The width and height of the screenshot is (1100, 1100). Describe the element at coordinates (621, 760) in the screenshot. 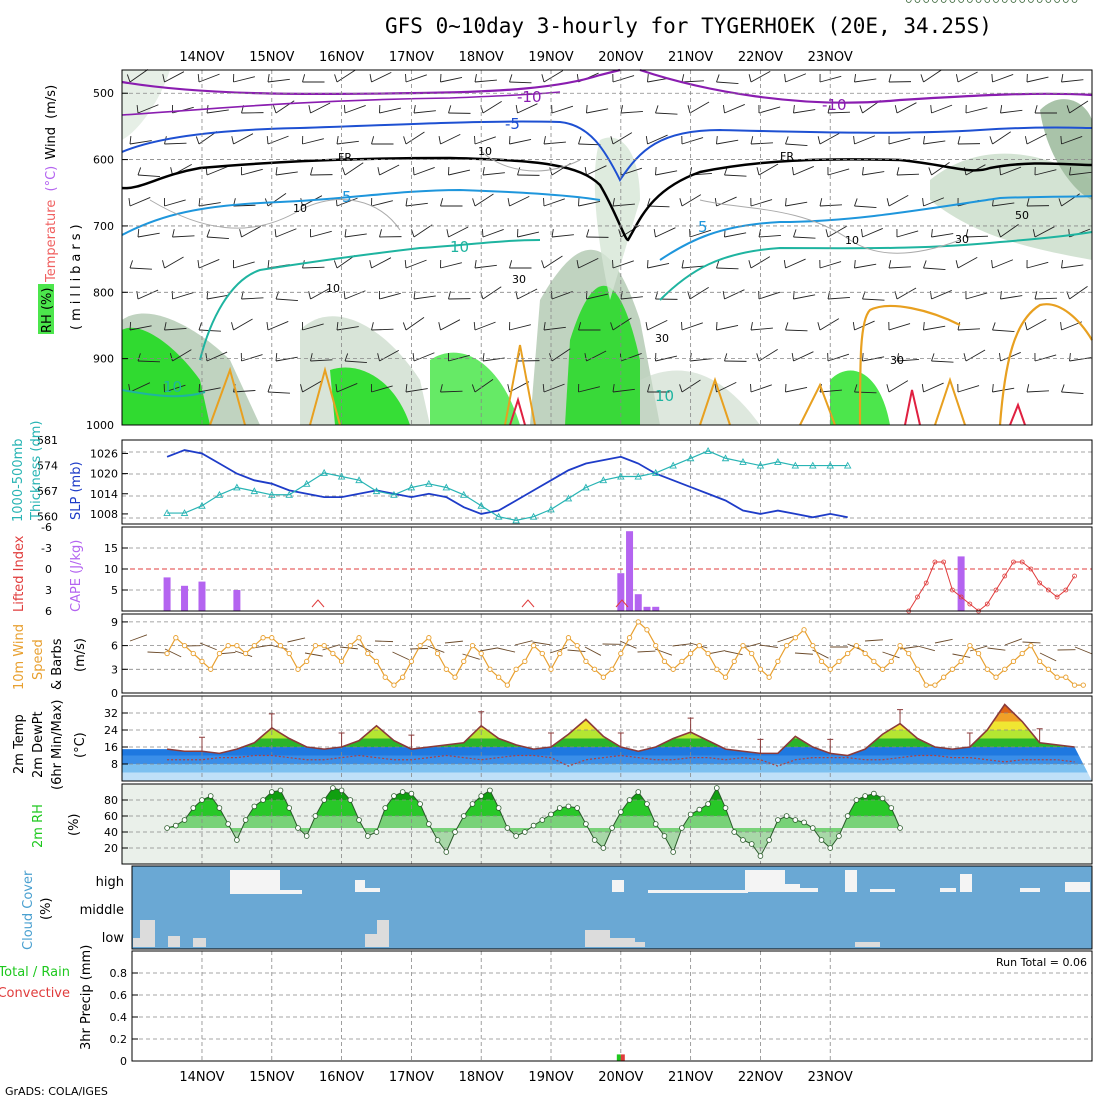

I see `dewpoint-polyline` at that location.